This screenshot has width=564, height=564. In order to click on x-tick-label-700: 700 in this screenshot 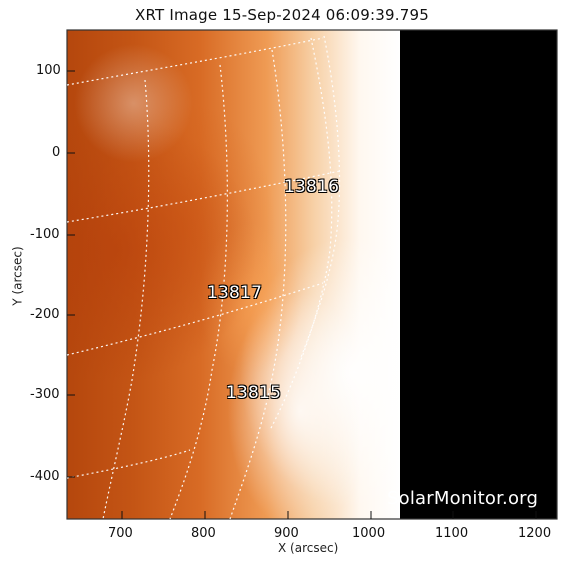, I will do `click(120, 533)`.